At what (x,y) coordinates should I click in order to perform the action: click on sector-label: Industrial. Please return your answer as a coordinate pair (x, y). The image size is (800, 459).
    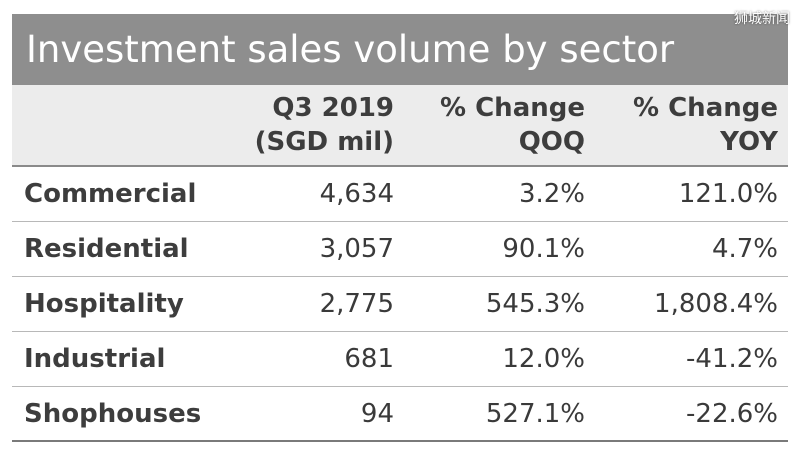
    Looking at the image, I should click on (95, 359).